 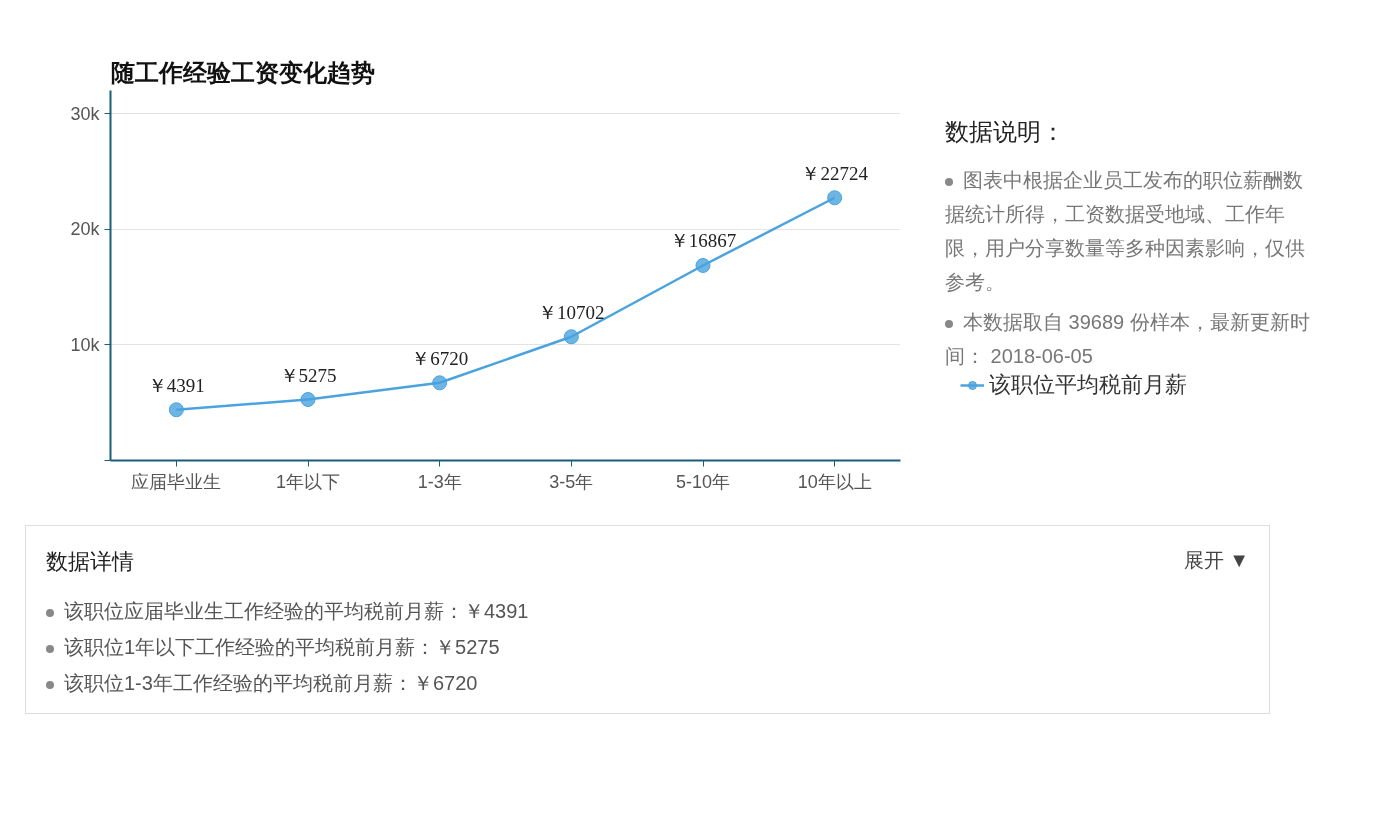 What do you see at coordinates (834, 481) in the screenshot?
I see `x-tick-label: 10年以上` at bounding box center [834, 481].